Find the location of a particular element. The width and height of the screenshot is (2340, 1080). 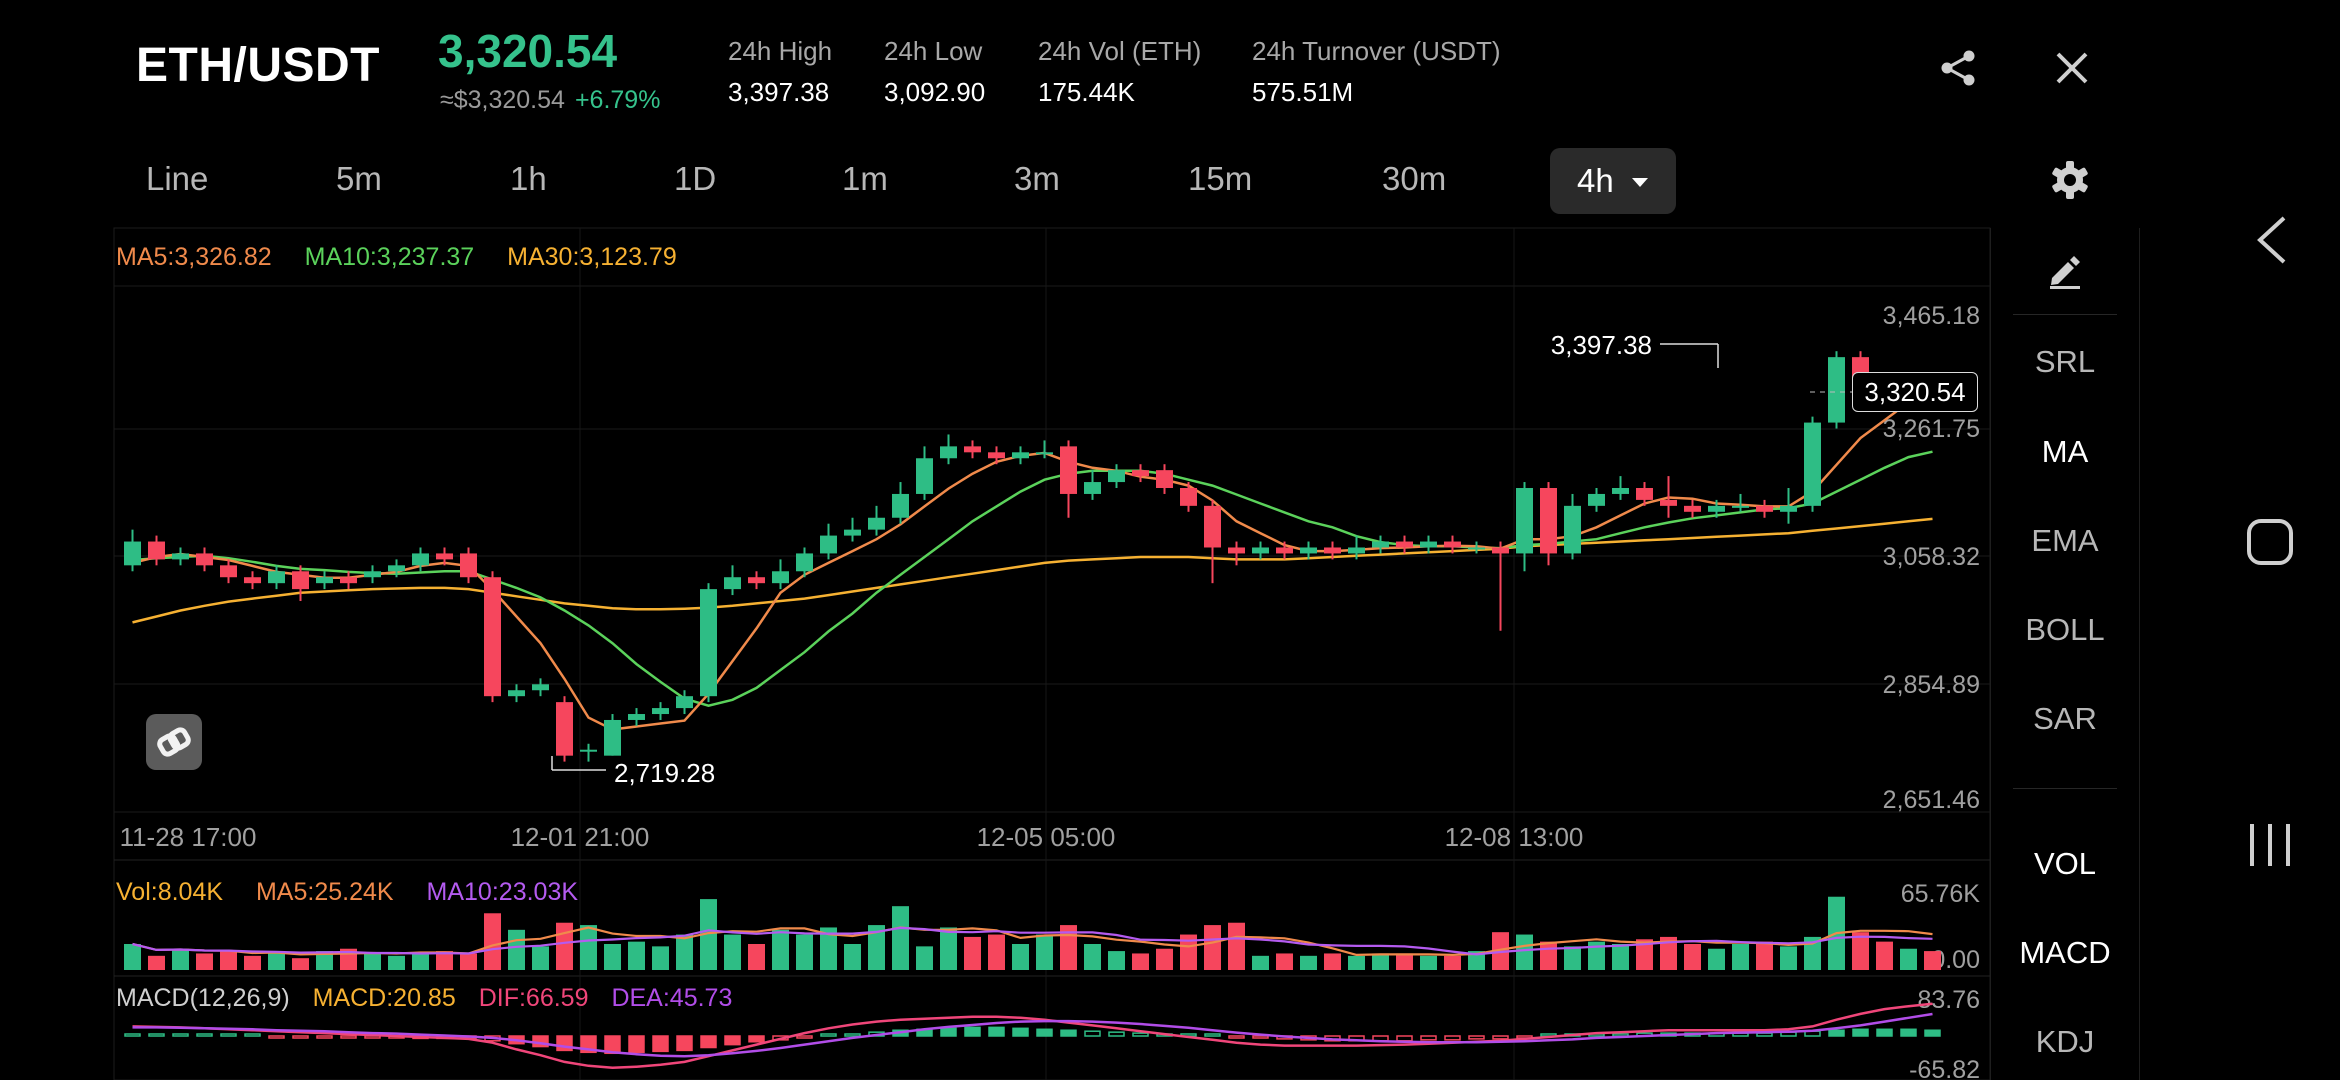

indicator-macd: MACD is located at coordinates (2065, 952).